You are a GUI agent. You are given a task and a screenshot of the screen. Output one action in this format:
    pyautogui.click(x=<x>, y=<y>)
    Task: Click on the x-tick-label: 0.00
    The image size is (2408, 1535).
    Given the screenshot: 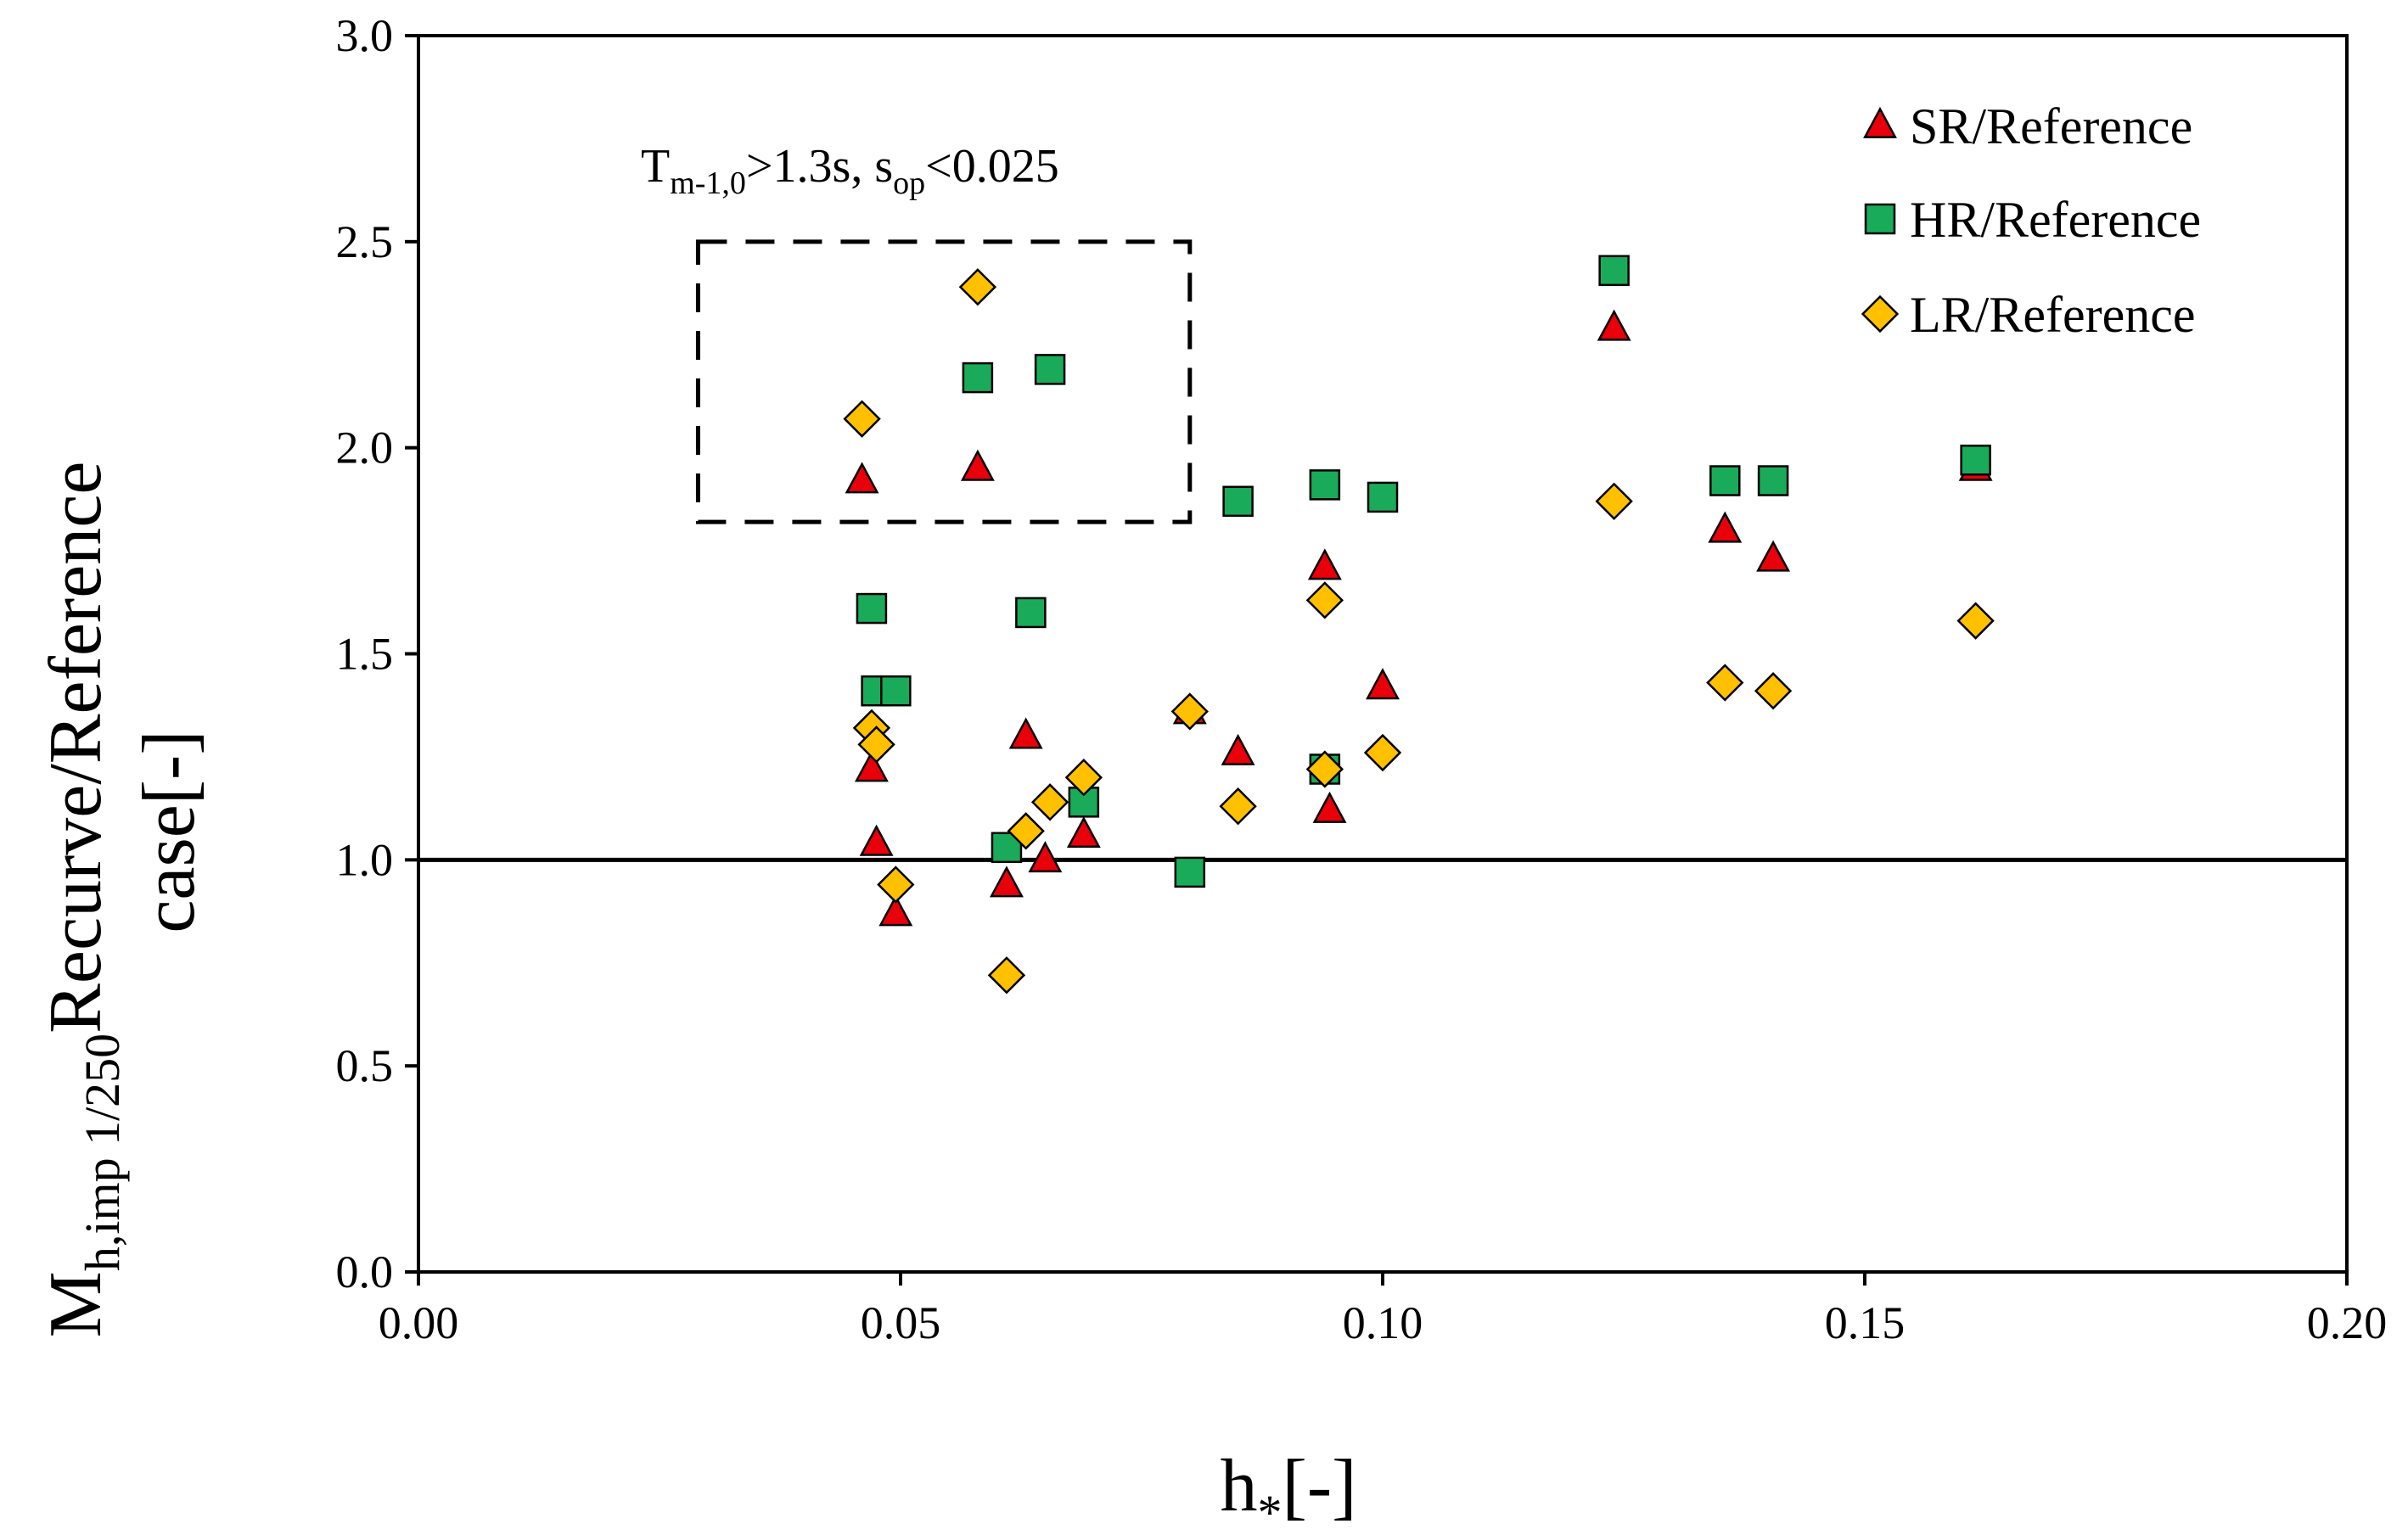 What is the action you would take?
    pyautogui.click(x=419, y=1322)
    